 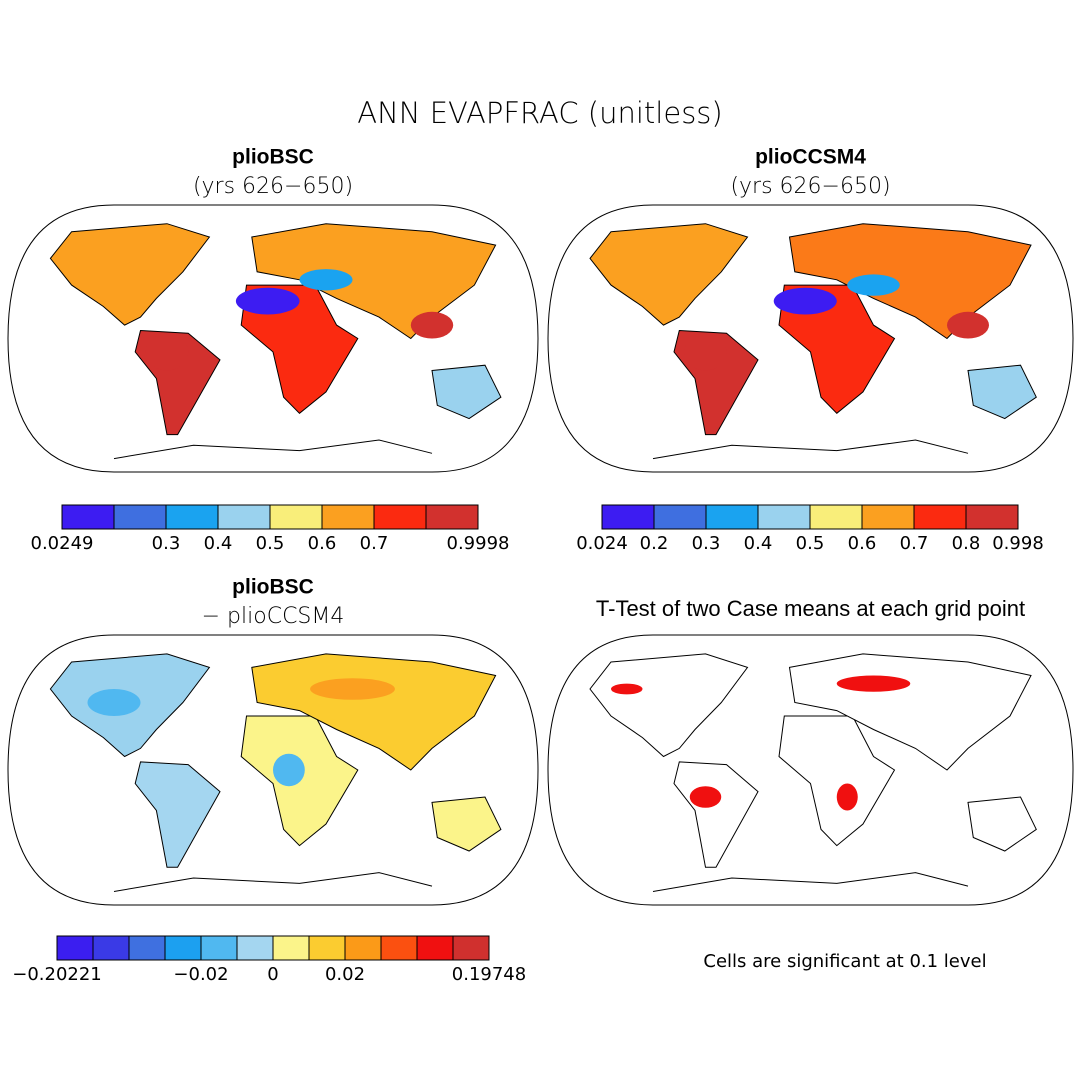 I want to click on panel-subtitle: − plioCCSM4, so click(x=273, y=616).